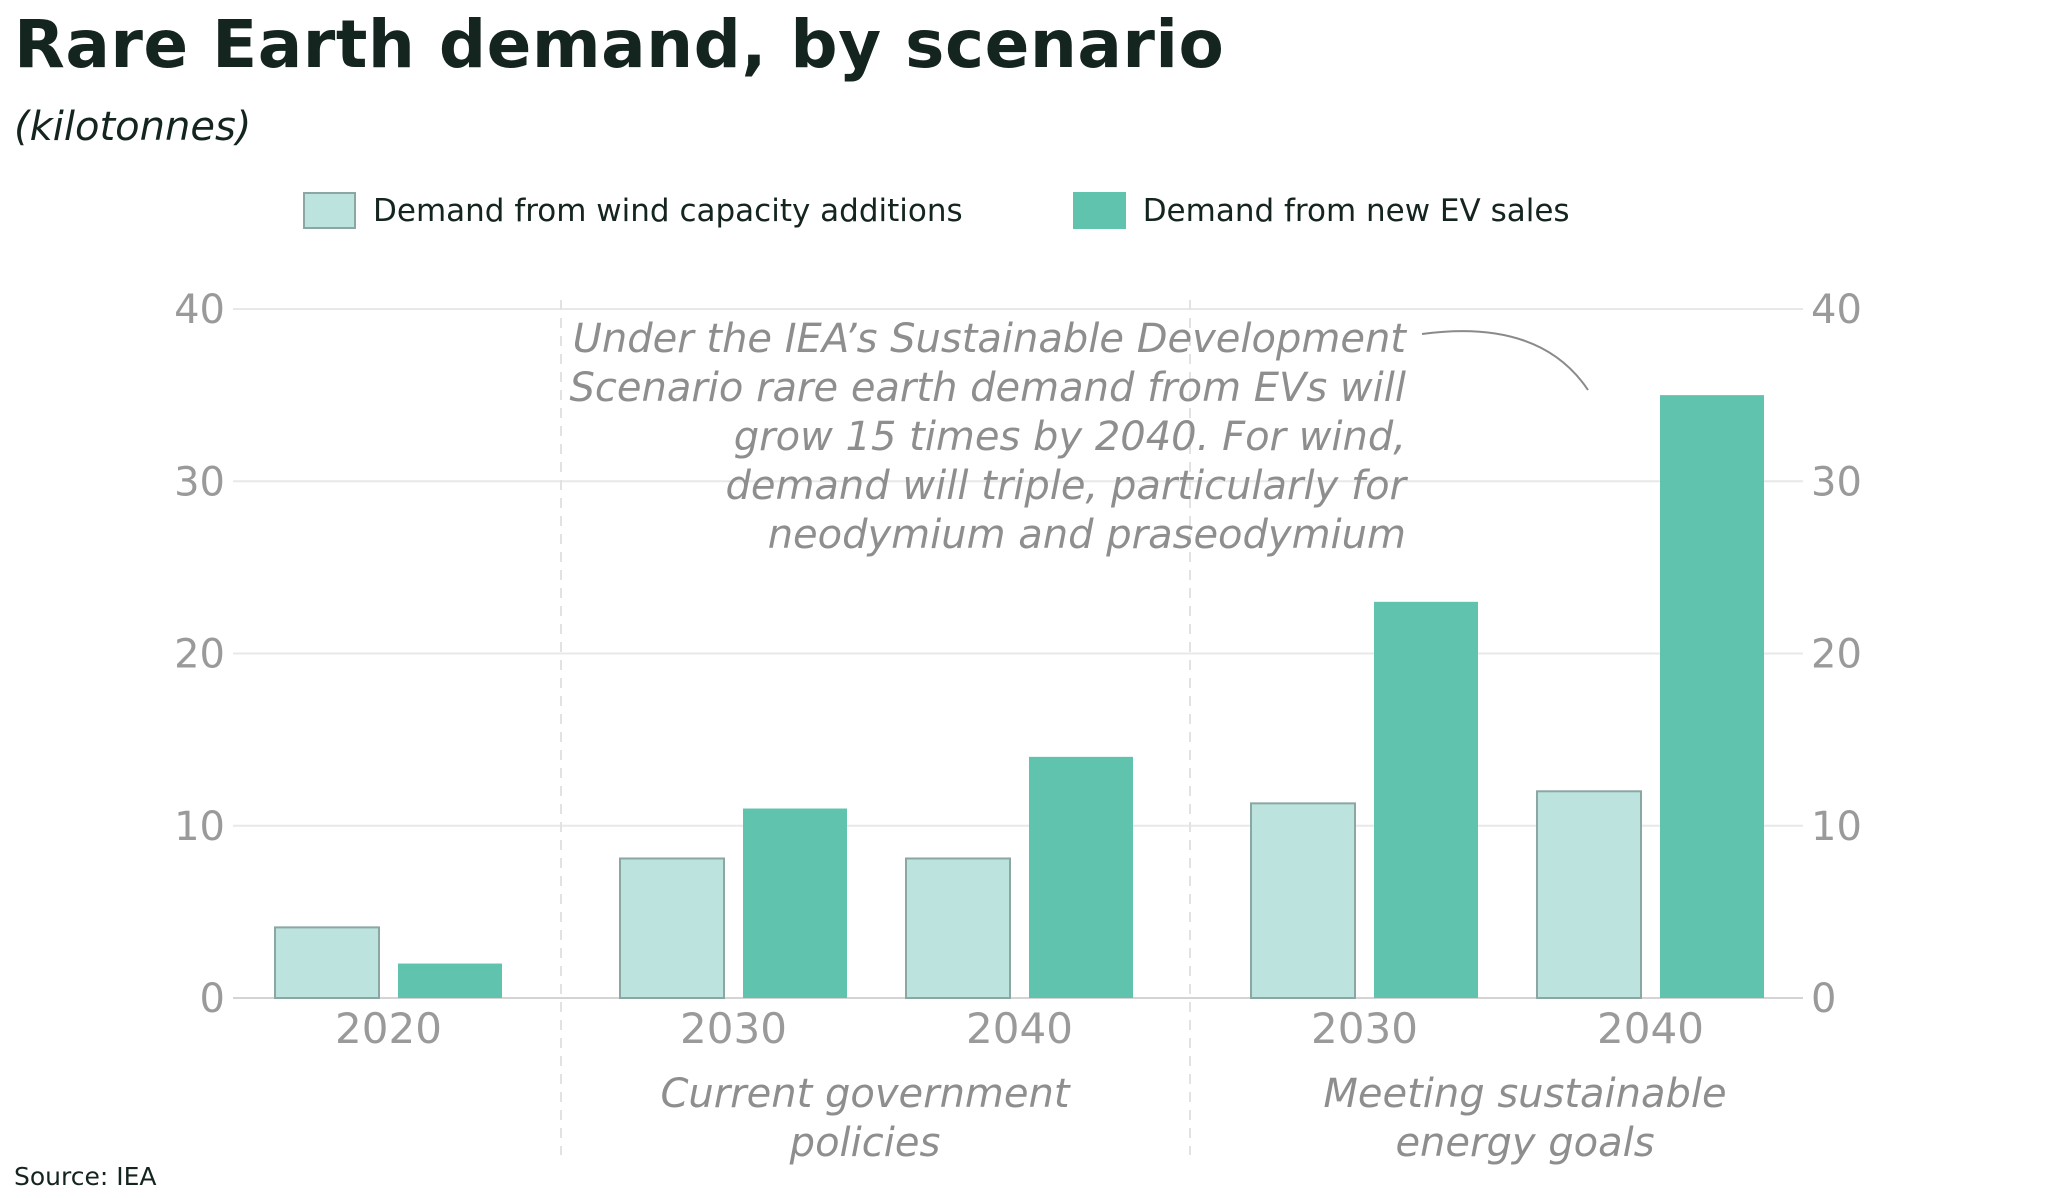 This screenshot has height=1198, width=2048. Describe the element at coordinates (1019, 1028) in the screenshot. I see `x-tick-label-2: 2040` at that location.